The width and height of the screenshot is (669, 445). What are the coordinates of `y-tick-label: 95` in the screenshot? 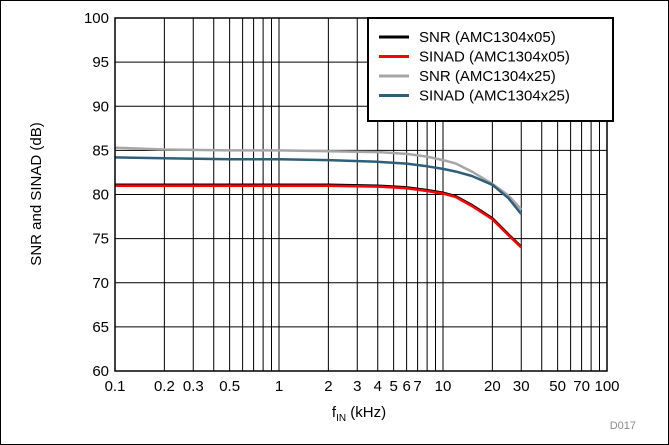 It's located at (100, 62).